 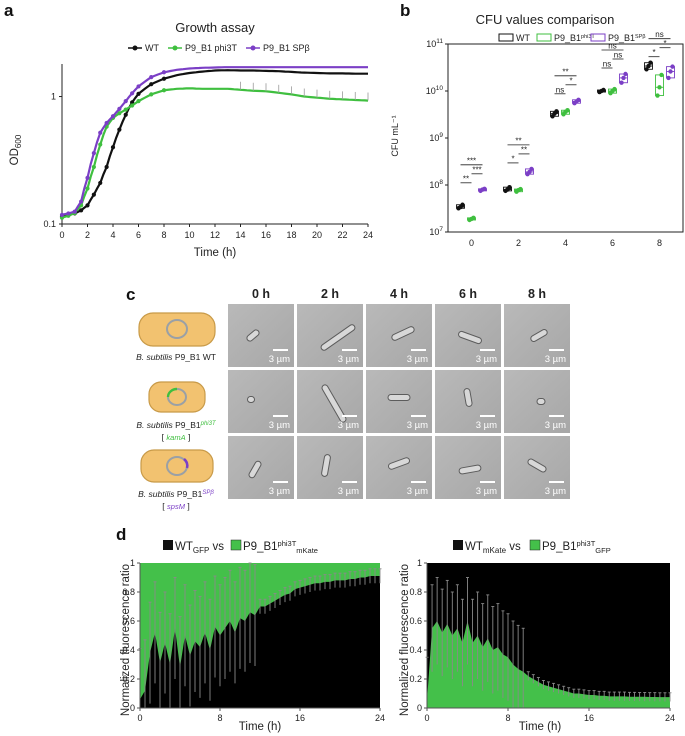 I want to click on cfu-legend-label-phi3t: P9_B1phi3T, so click(x=574, y=38).